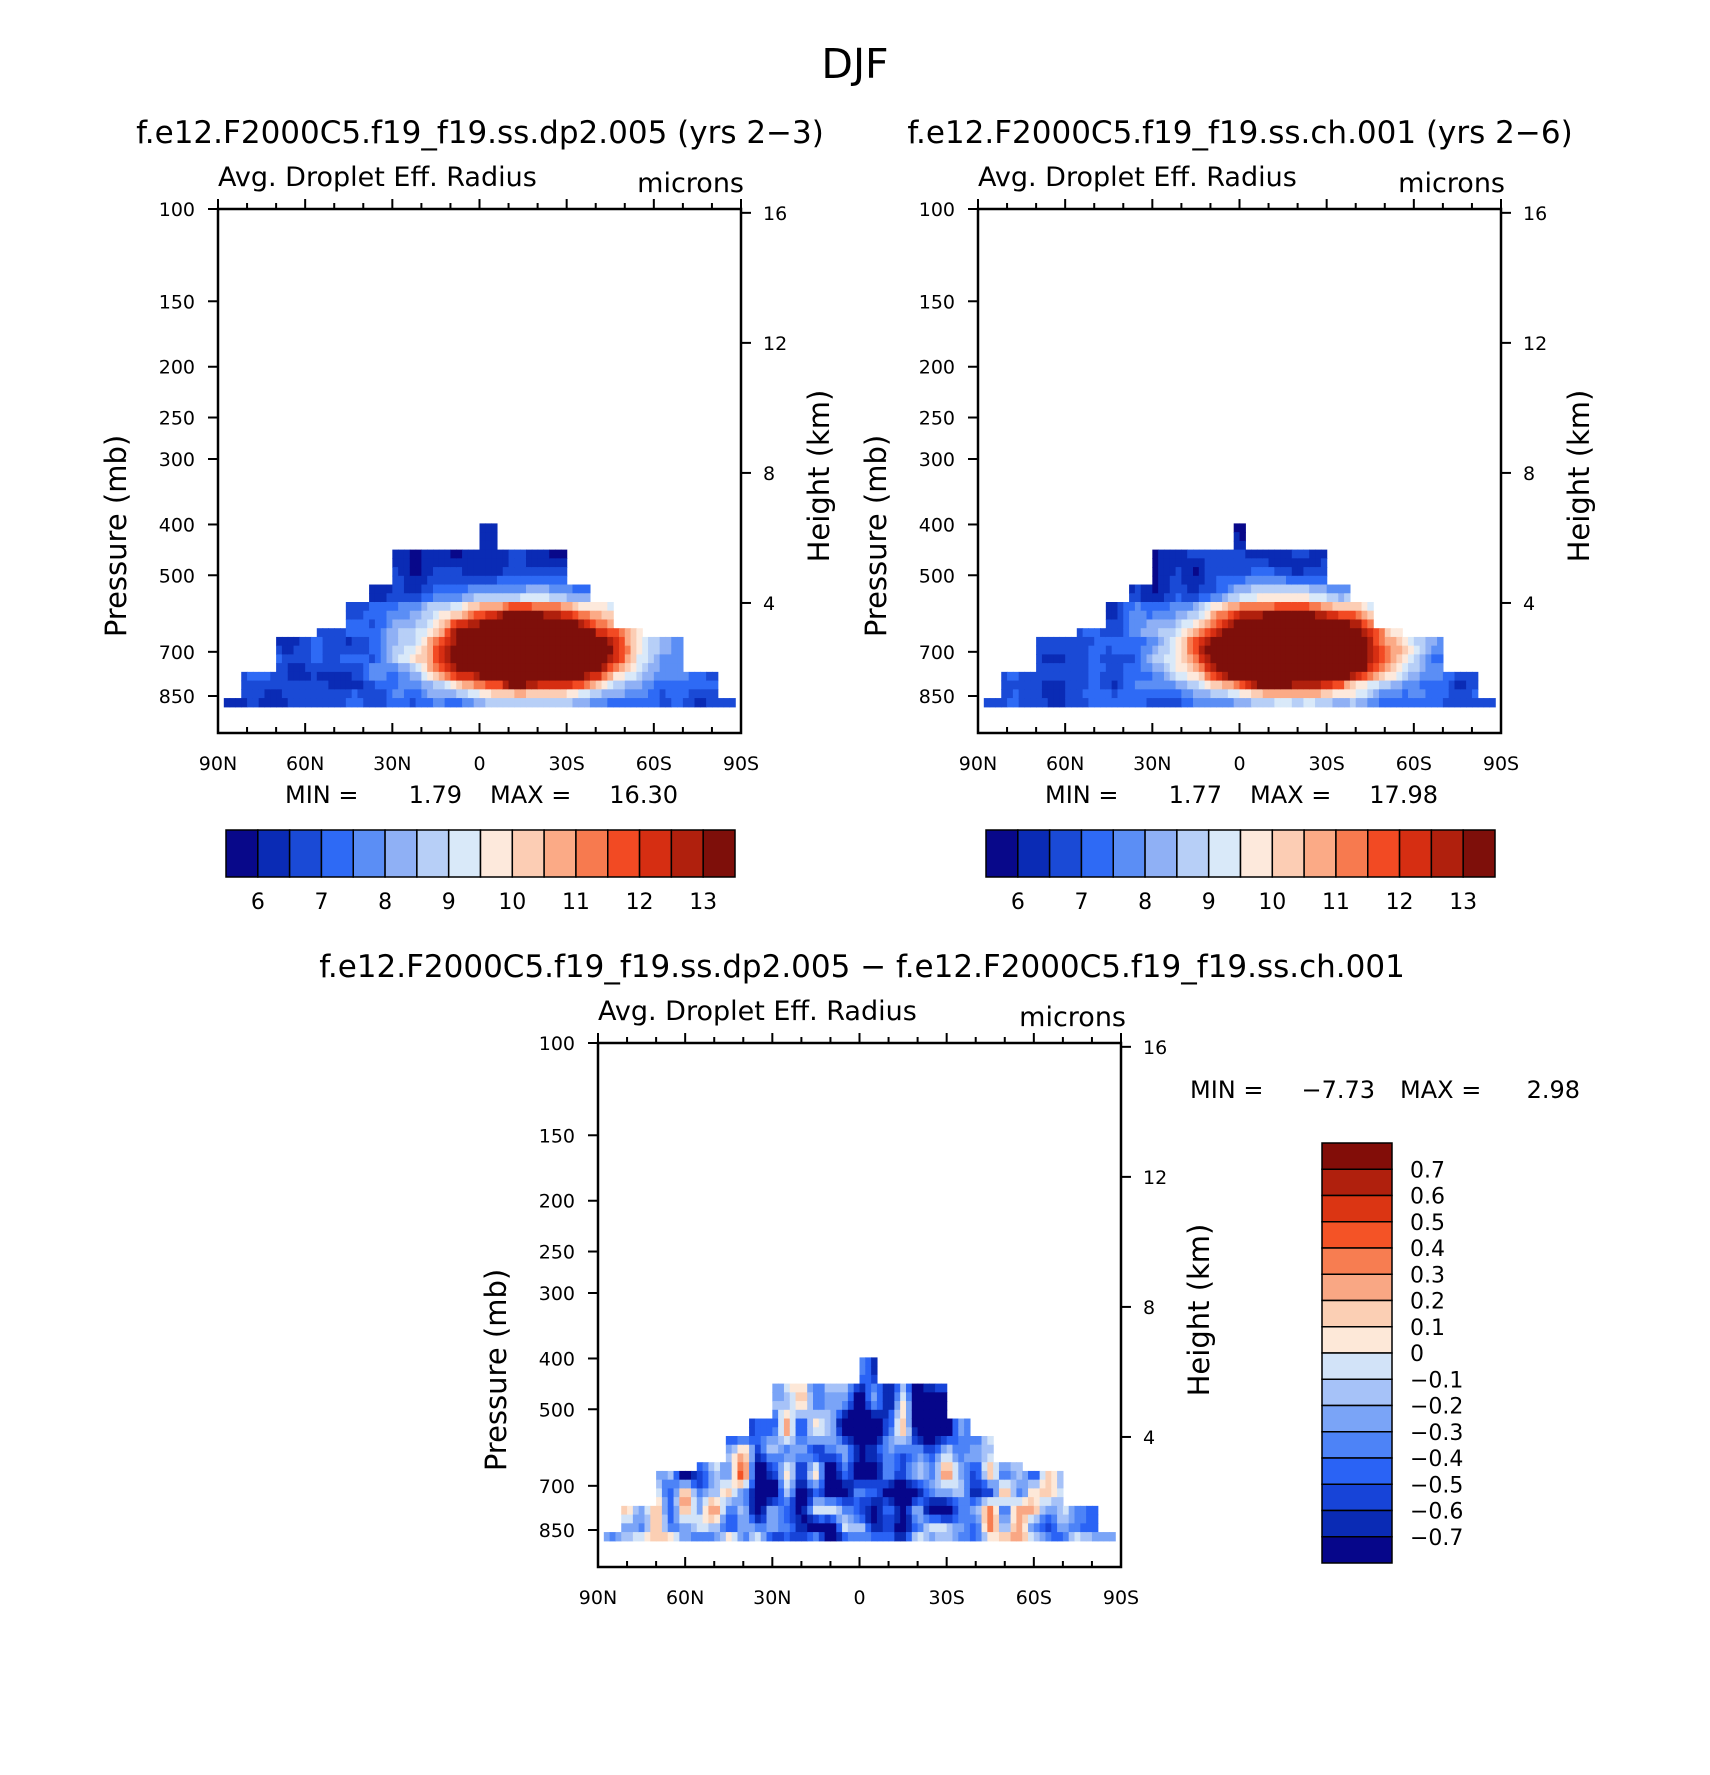 This screenshot has width=1710, height=1775. I want to click on colorbar-label: 0, so click(1417, 1354).